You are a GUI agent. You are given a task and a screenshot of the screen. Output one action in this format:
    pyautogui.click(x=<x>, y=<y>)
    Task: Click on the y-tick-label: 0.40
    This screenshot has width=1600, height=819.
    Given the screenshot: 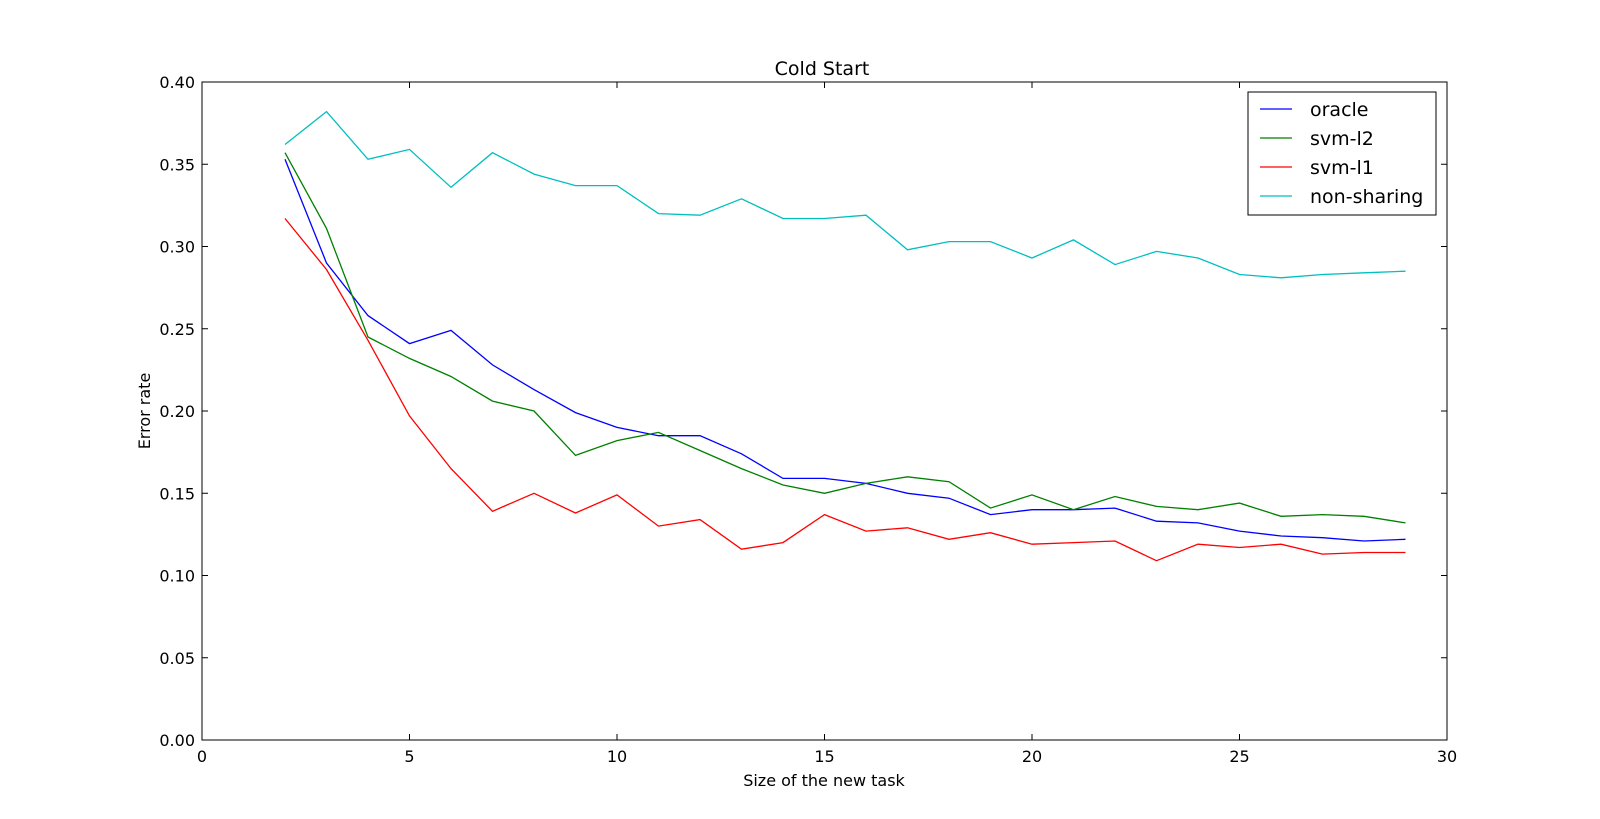 What is the action you would take?
    pyautogui.click(x=177, y=82)
    